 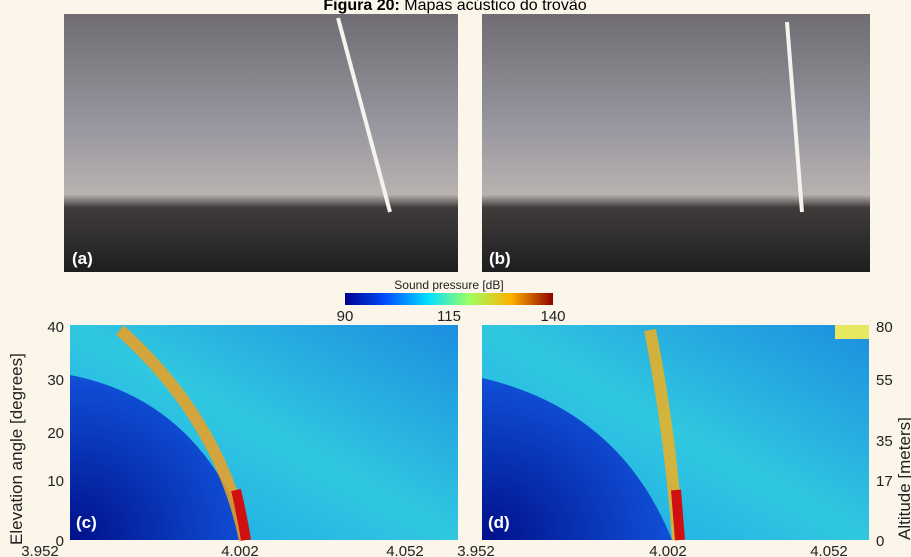 I want to click on colorbar-tick: 115, so click(x=449, y=316).